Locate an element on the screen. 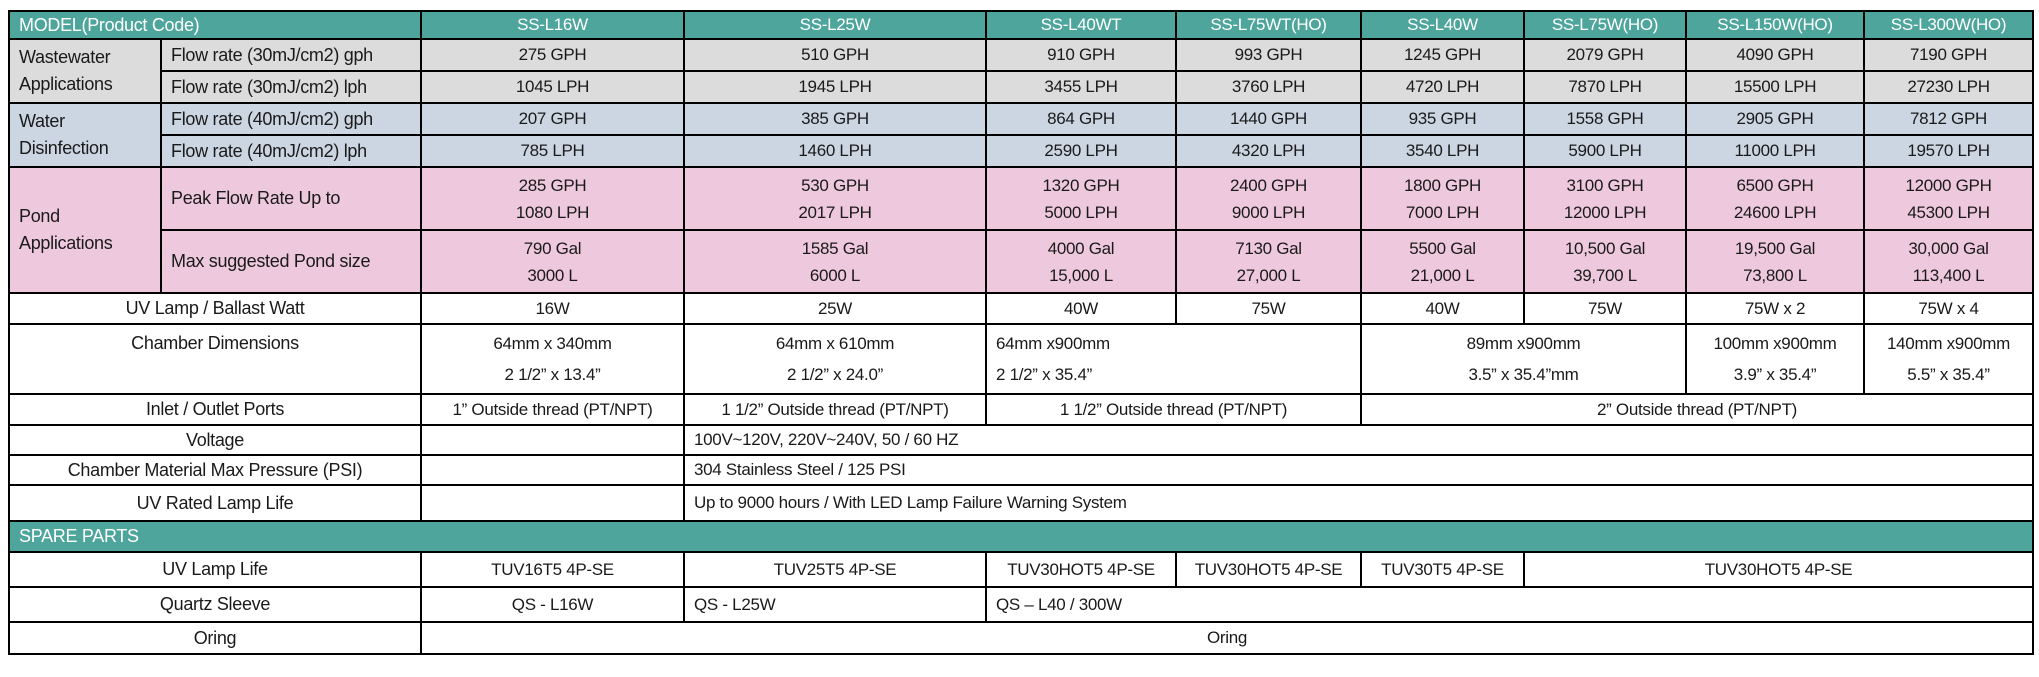  row-label: Voltage is located at coordinates (215, 440).